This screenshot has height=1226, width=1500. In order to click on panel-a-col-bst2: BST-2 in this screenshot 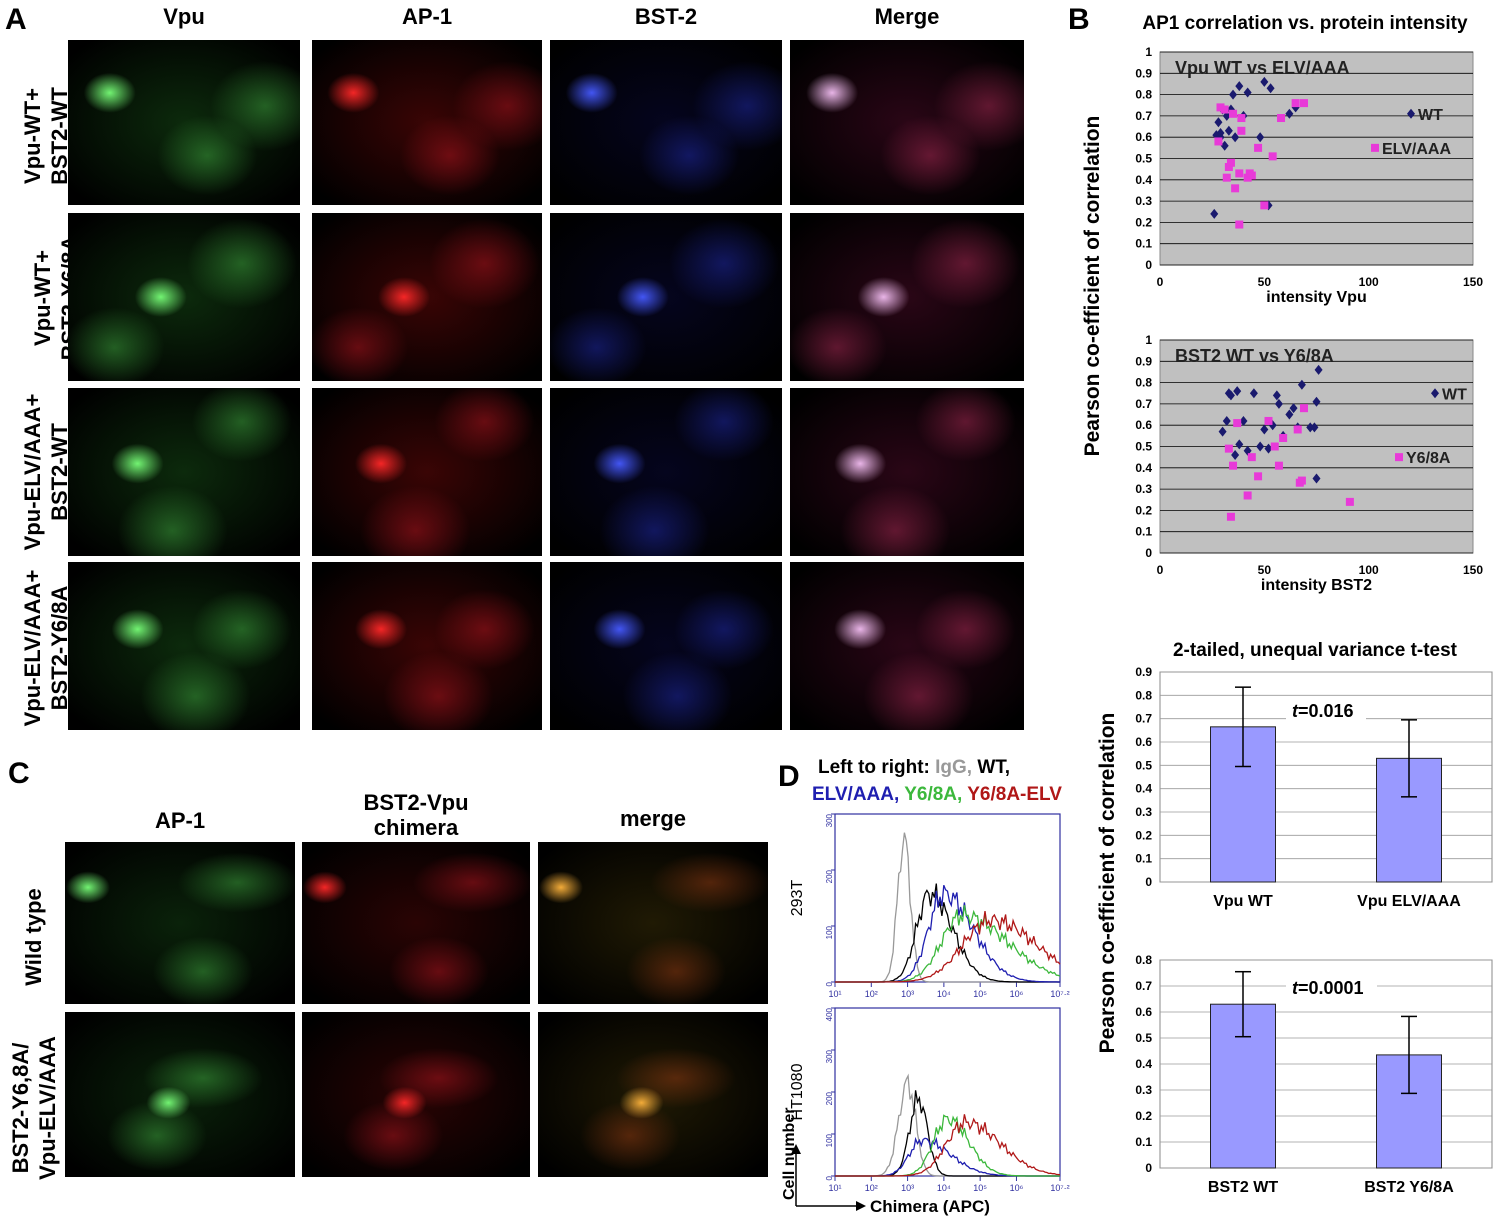, I will do `click(666, 16)`.